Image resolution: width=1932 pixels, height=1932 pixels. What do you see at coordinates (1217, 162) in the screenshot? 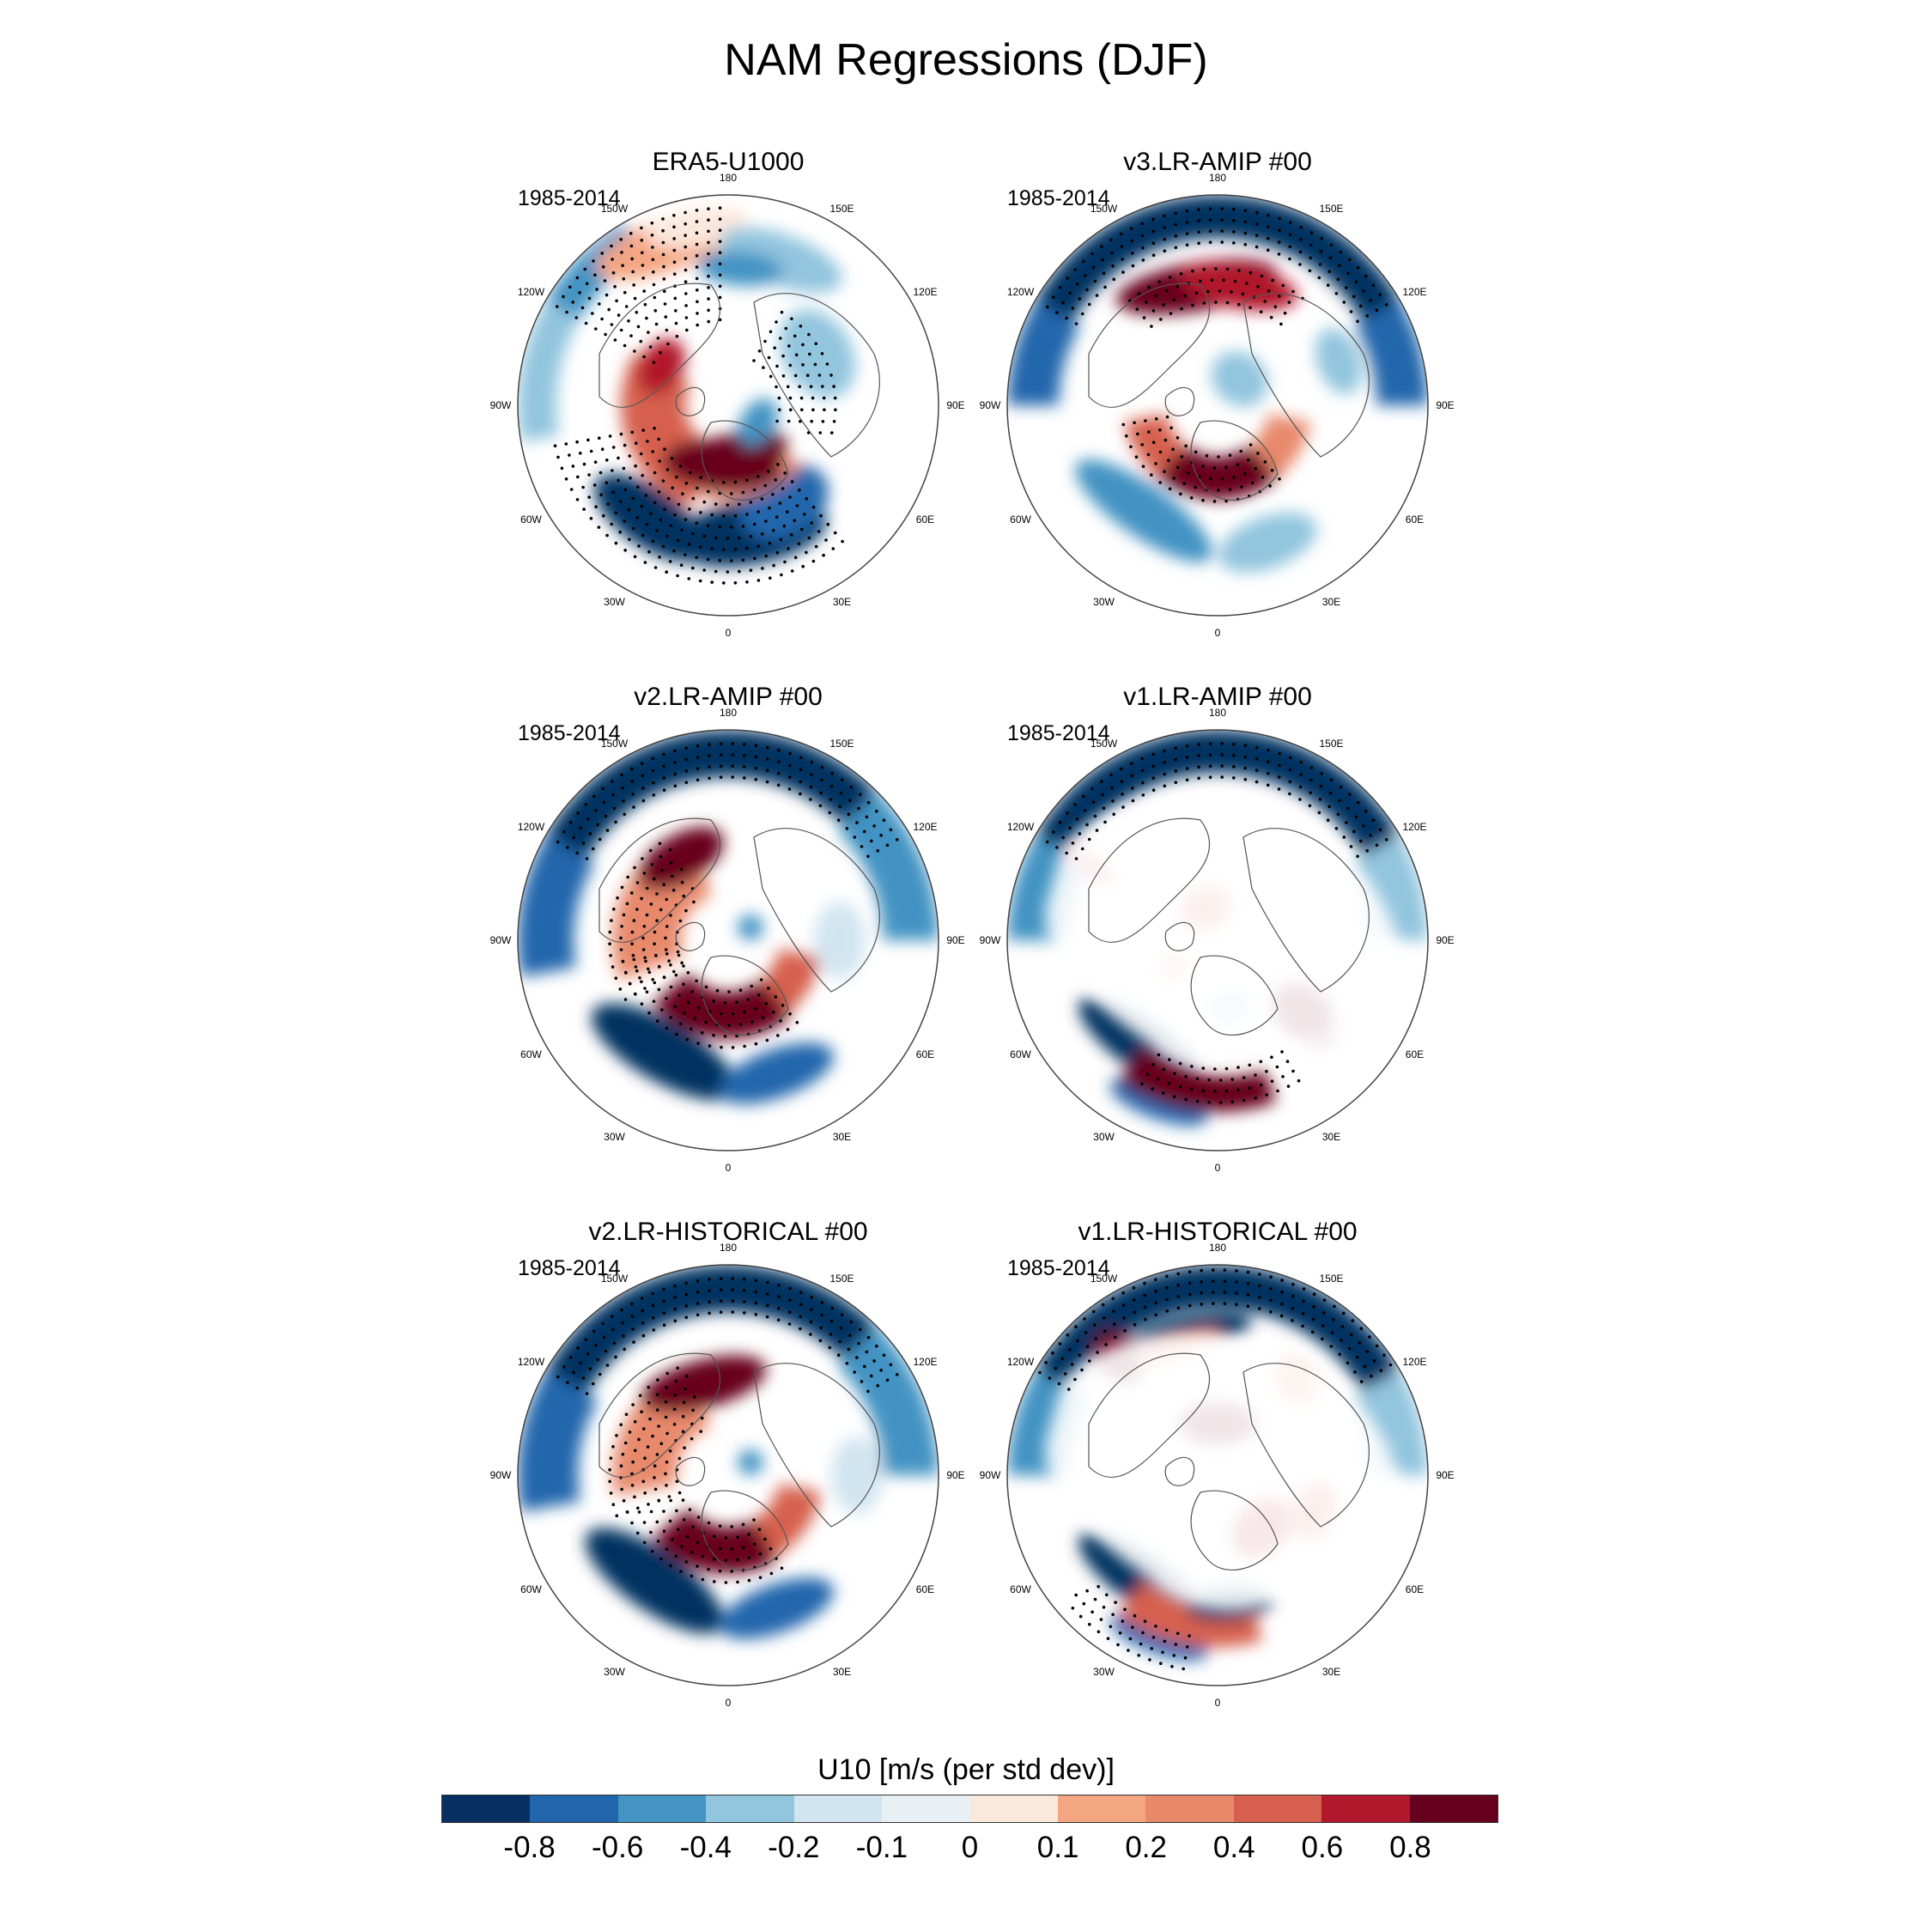
I see `panel-title: v3.LR-AMIP #00` at bounding box center [1217, 162].